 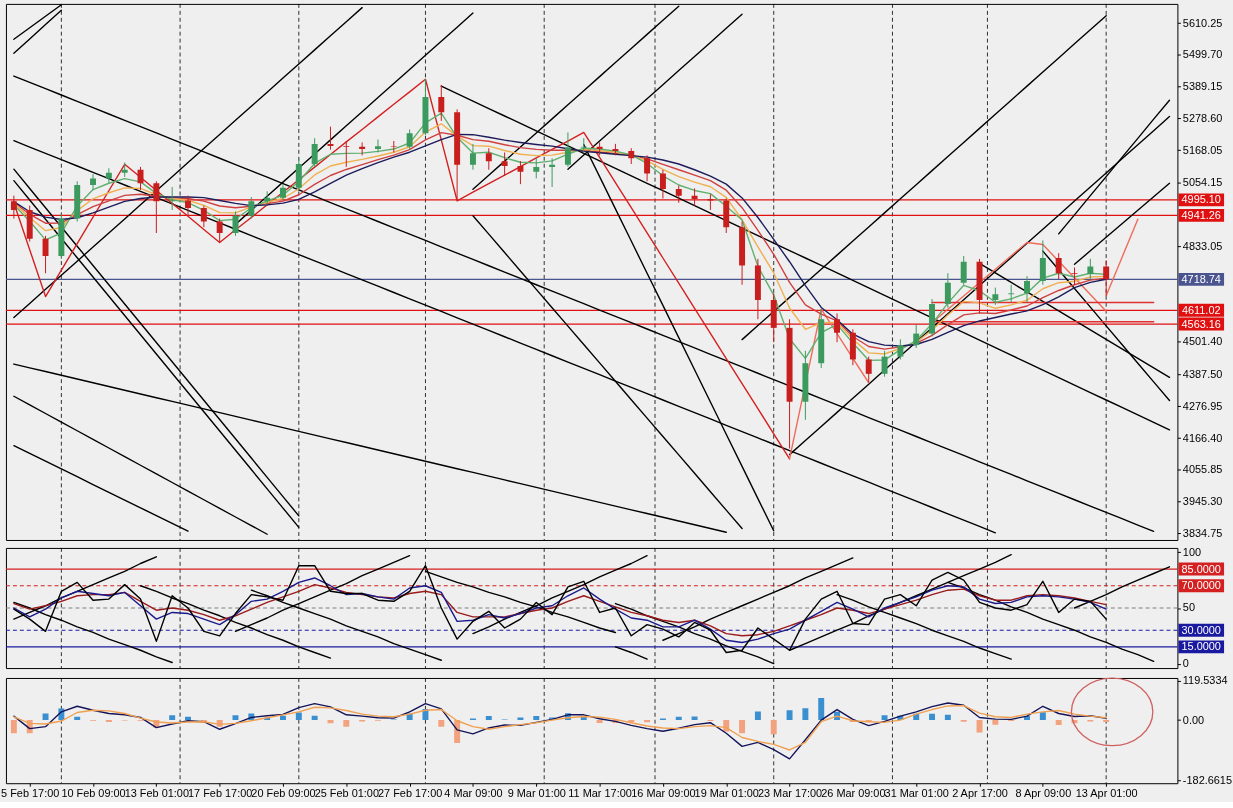 I want to click on y-tick-label: 4387.50, so click(x=1202, y=374).